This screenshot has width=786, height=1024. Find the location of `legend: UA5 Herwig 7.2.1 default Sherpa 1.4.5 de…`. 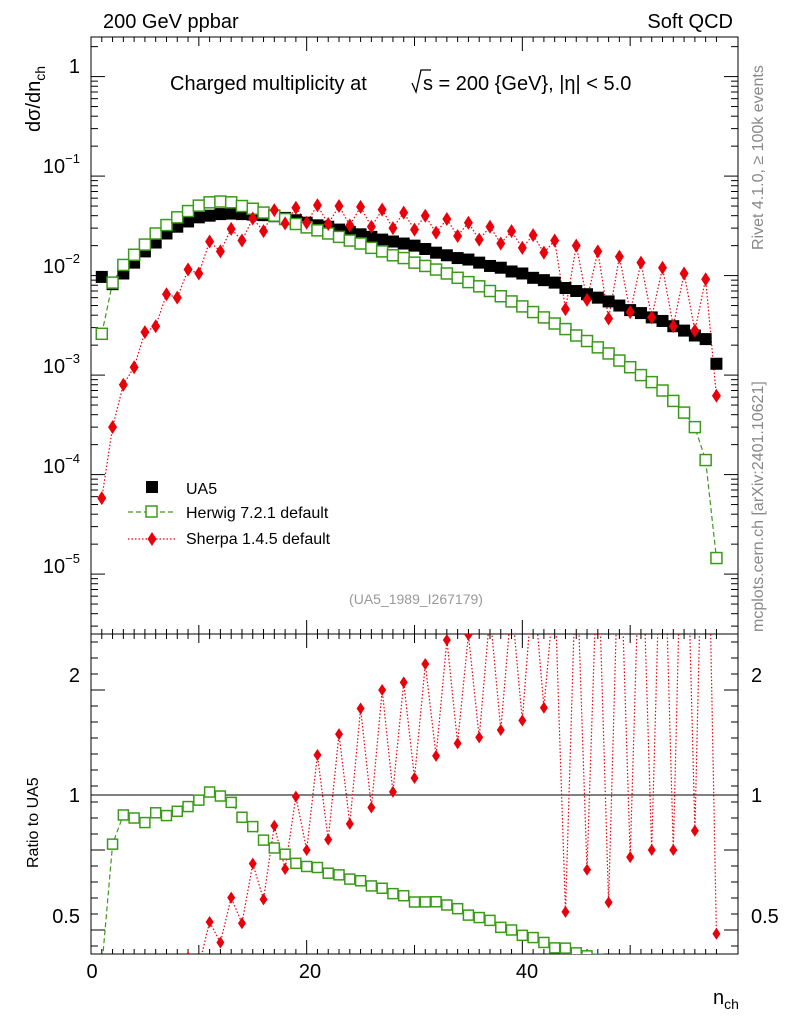

legend: UA5 Herwig 7.2.1 default Sherpa 1.4.5 de… is located at coordinates (229, 514).